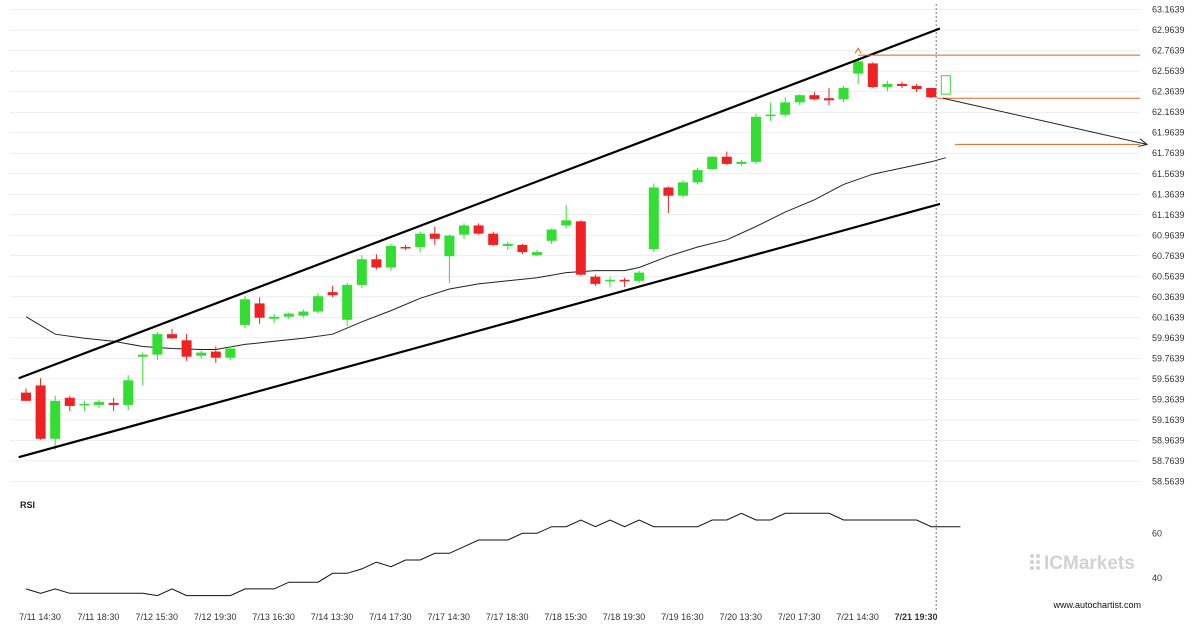  Describe the element at coordinates (624, 617) in the screenshot. I see `time-tick-label: 7/18 19:30` at that location.